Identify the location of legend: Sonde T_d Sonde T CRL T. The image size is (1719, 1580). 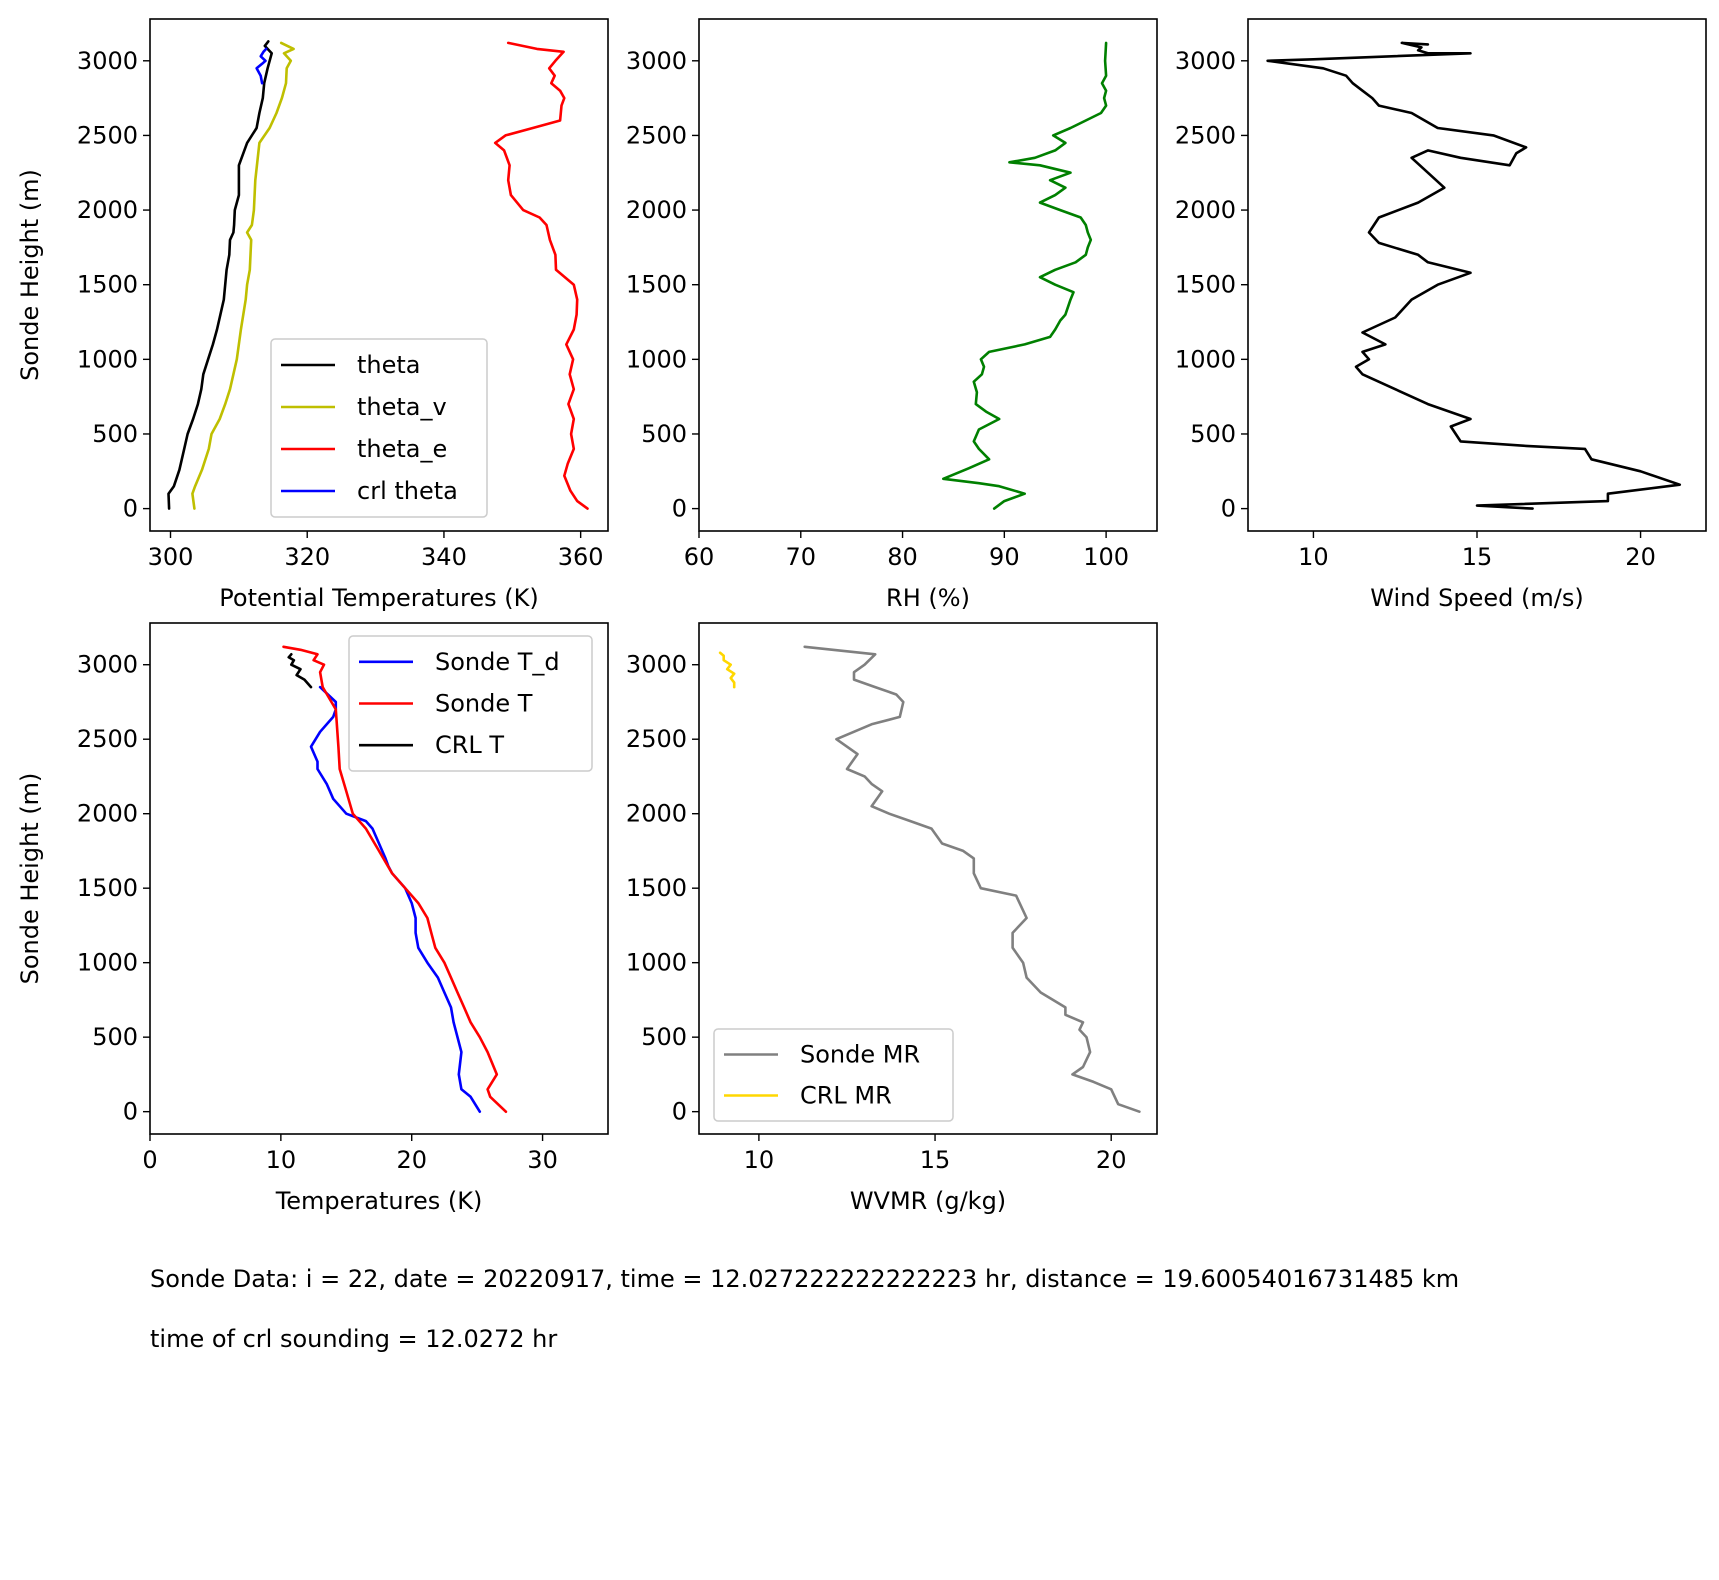
(470, 703).